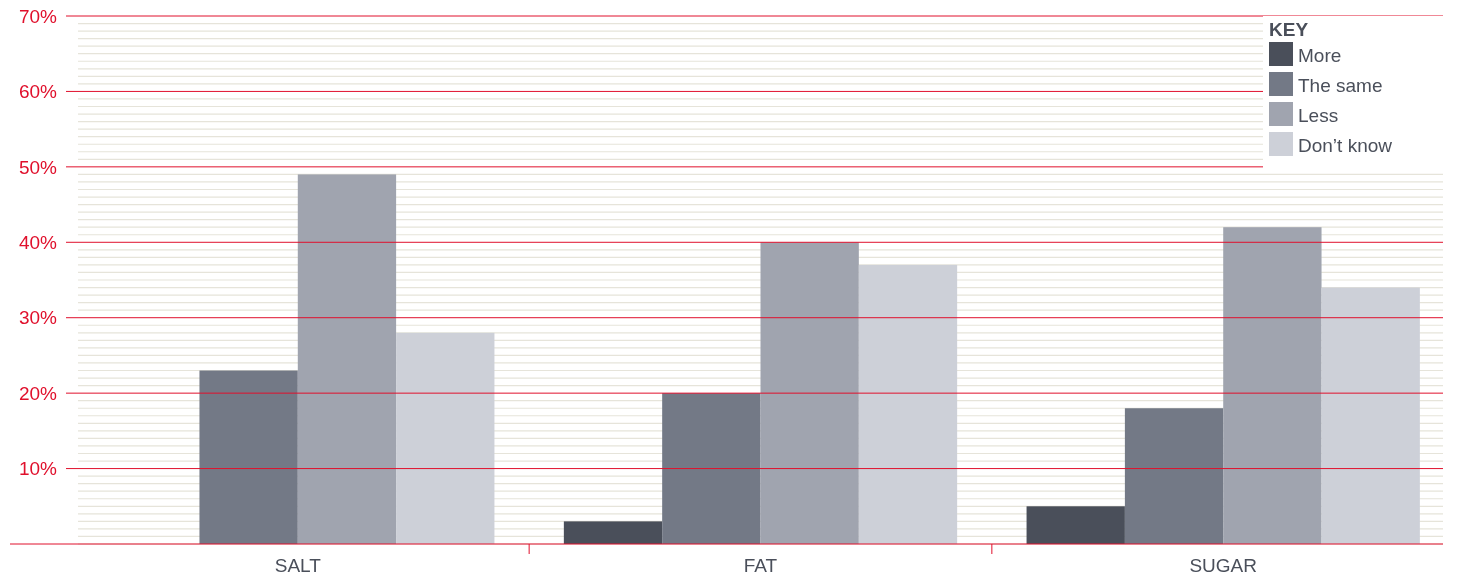 The width and height of the screenshot is (1457, 579). I want to click on y-tick-label: 10%, so click(38, 469).